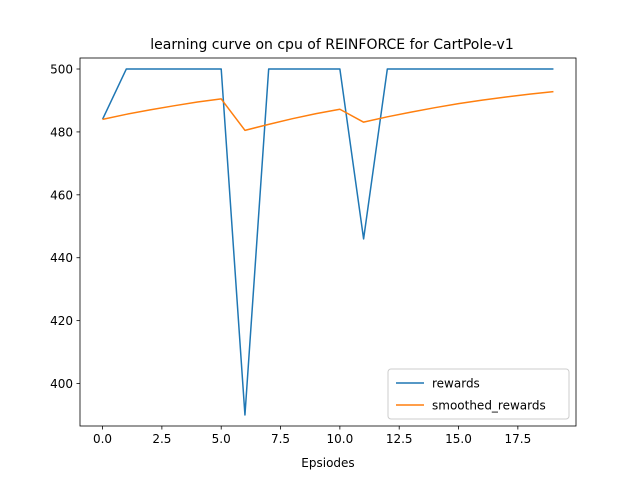 This screenshot has height=480, width=640. Describe the element at coordinates (61, 321) in the screenshot. I see `y-tick-label: 420` at that location.